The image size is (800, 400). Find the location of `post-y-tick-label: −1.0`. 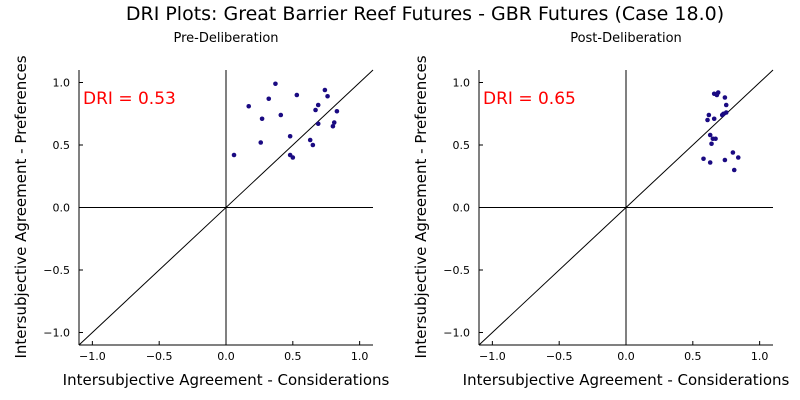

post-y-tick-label: −1.0 is located at coordinates (456, 333).